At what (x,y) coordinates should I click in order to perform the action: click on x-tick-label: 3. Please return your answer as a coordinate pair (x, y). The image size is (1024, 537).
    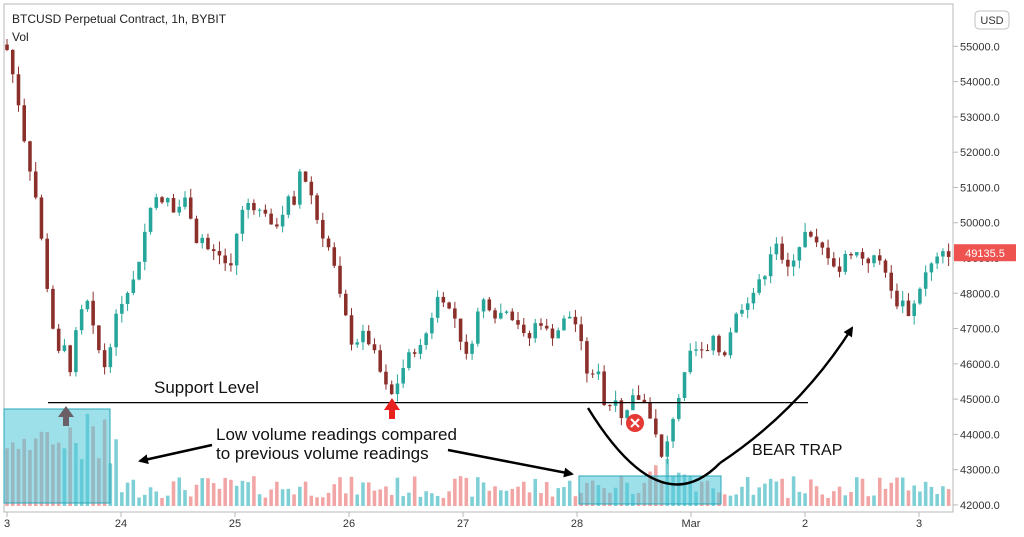
    Looking at the image, I should click on (919, 524).